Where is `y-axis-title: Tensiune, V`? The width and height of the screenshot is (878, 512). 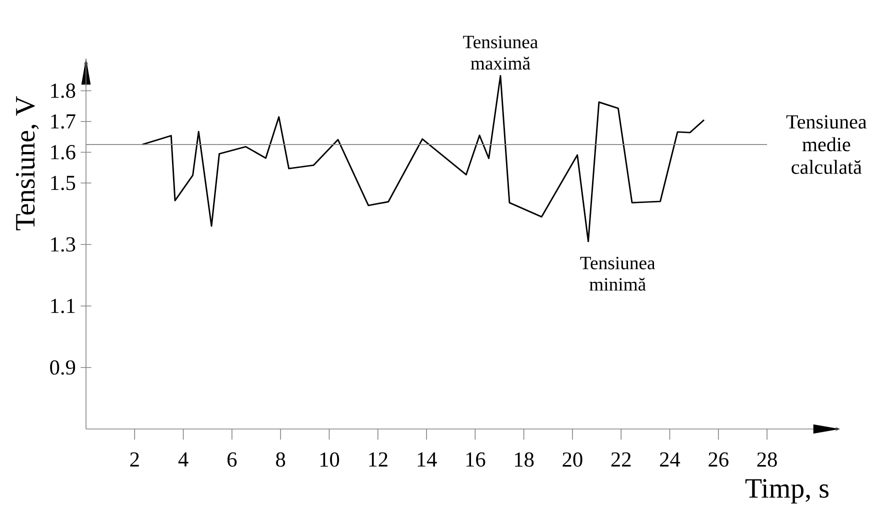 y-axis-title: Tensiune, V is located at coordinates (27, 163).